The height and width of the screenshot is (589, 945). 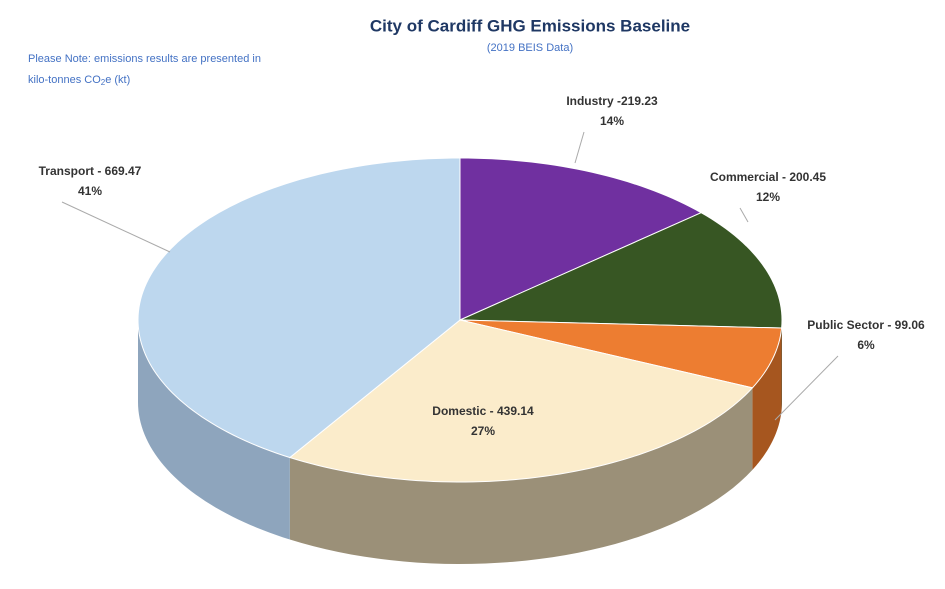 What do you see at coordinates (90, 171) in the screenshot?
I see `slice-label: Transport - 669.47` at bounding box center [90, 171].